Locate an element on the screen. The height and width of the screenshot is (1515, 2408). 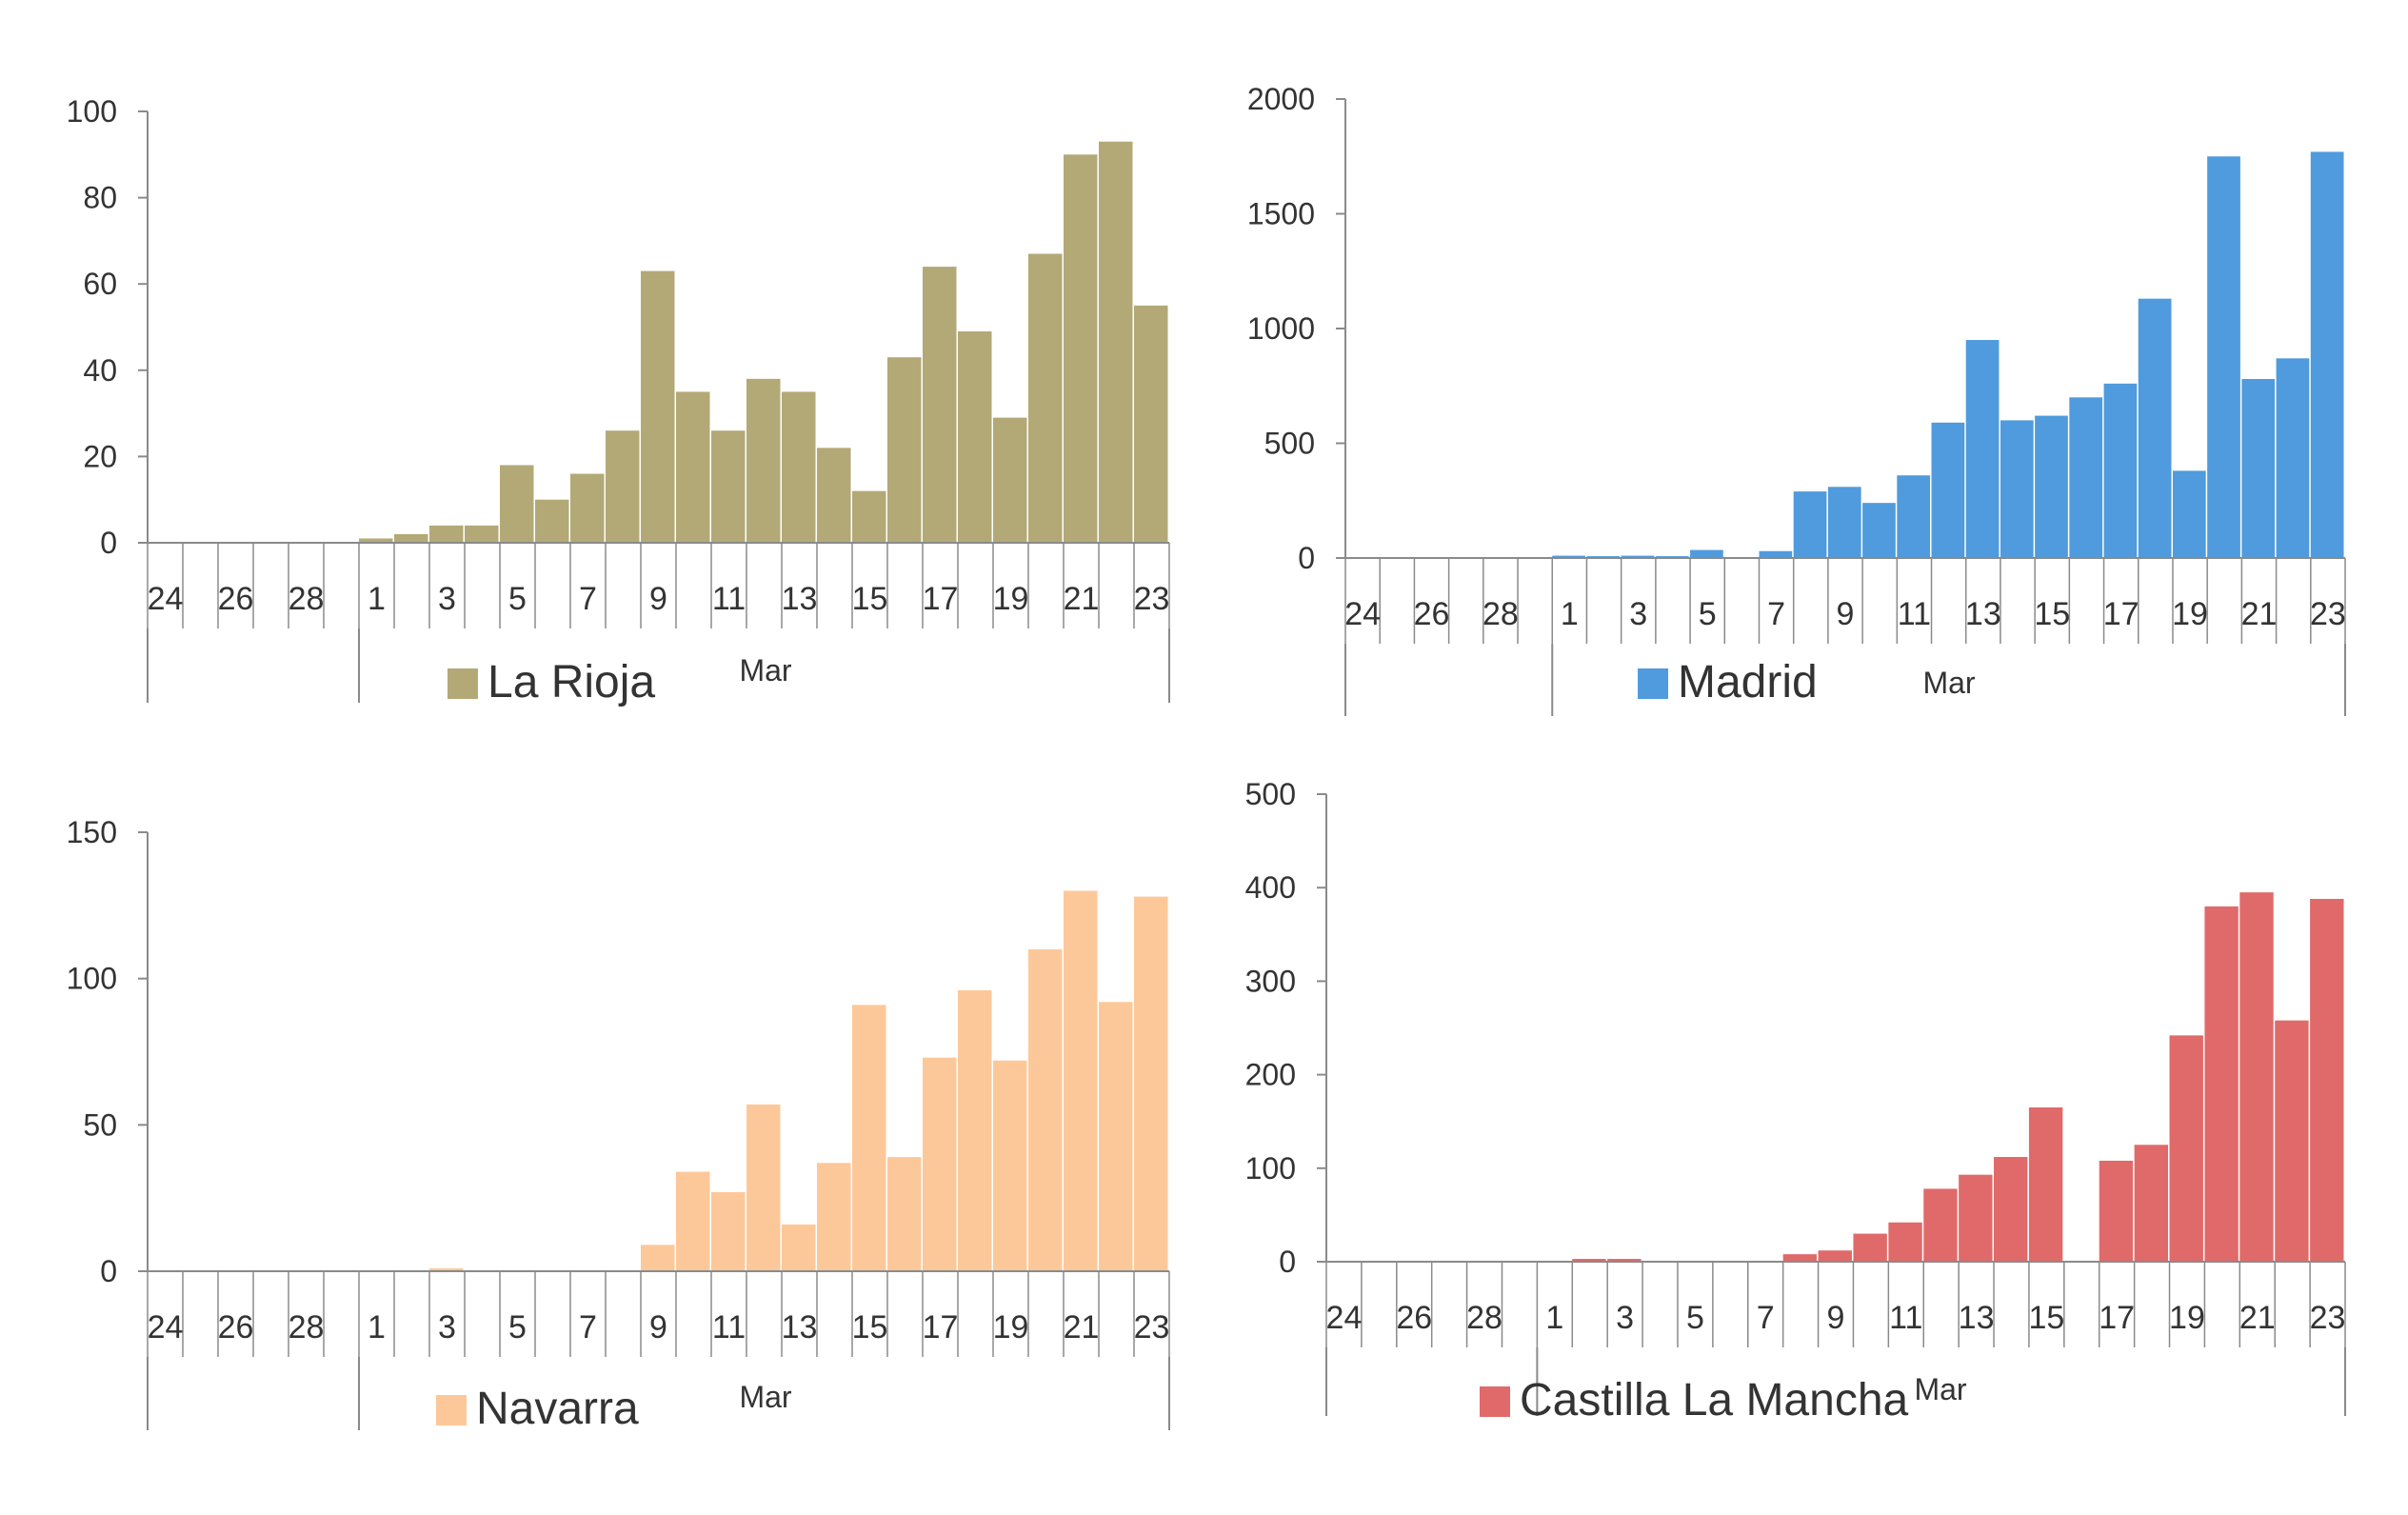
x-tick-label: 9 is located at coordinates (1836, 1318).